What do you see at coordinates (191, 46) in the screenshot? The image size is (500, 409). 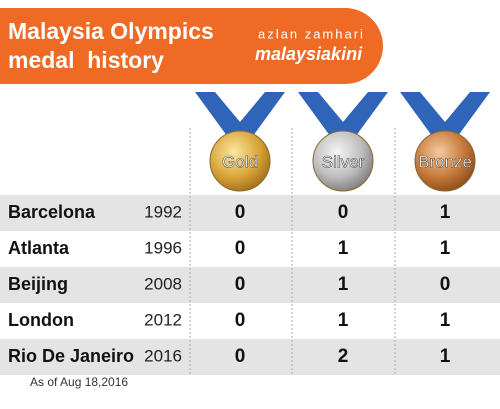 I see `header-banner` at bounding box center [191, 46].